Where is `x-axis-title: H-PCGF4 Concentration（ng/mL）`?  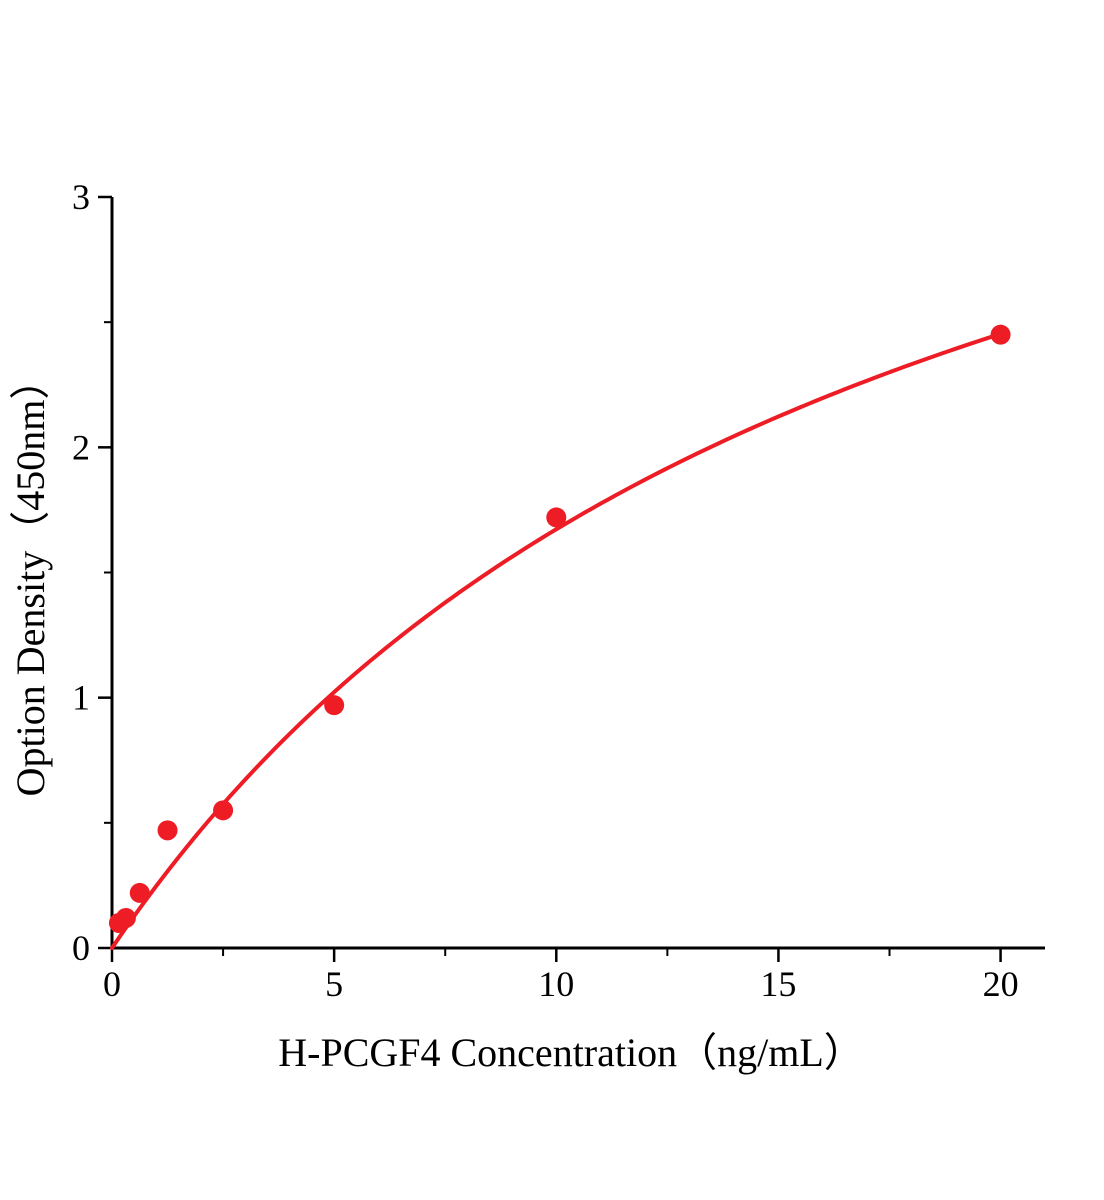 x-axis-title: H-PCGF4 Concentration（ng/mL） is located at coordinates (571, 1052).